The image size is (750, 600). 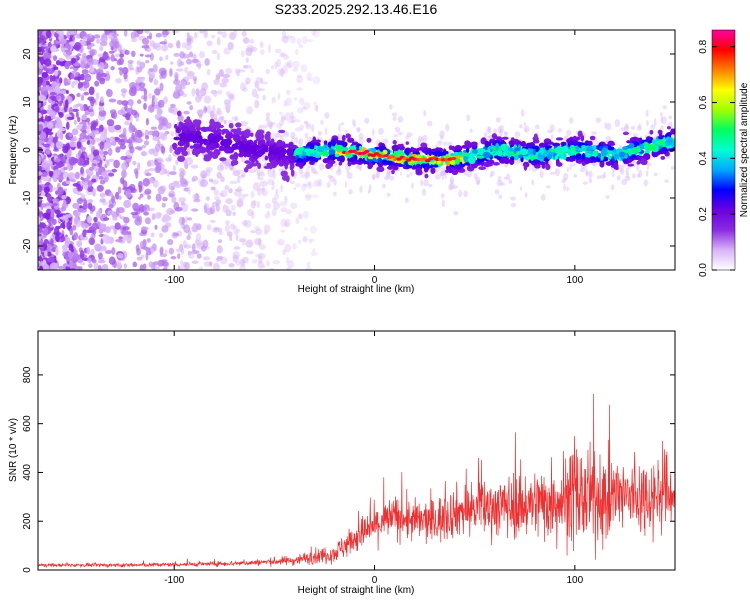 What do you see at coordinates (703, 102) in the screenshot?
I see `colorbar-tick-label: 0.6` at bounding box center [703, 102].